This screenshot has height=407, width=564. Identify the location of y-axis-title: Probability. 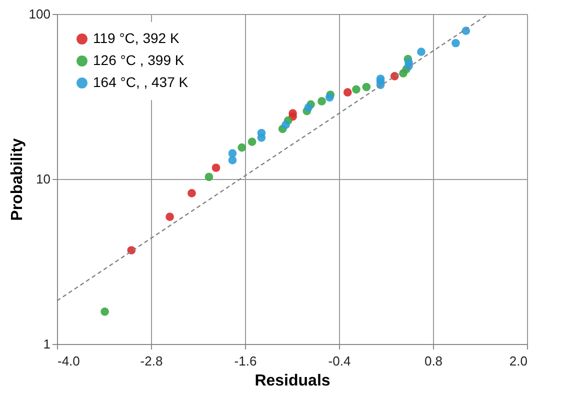
(17, 179).